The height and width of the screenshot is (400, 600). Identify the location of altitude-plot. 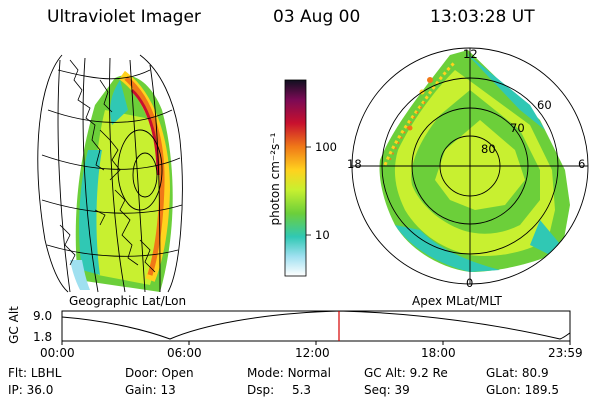
(316, 327).